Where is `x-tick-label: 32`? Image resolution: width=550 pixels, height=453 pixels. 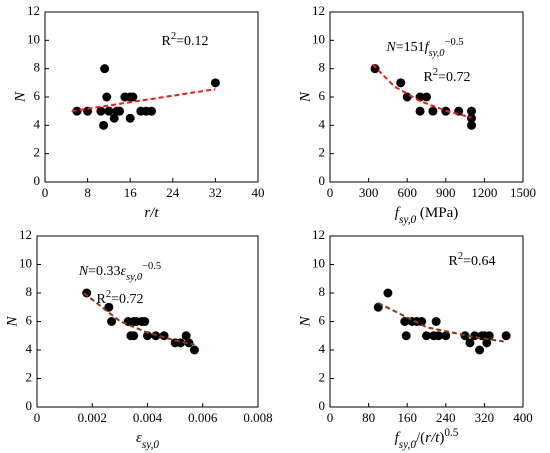
x-tick-label: 32 is located at coordinates (215, 192).